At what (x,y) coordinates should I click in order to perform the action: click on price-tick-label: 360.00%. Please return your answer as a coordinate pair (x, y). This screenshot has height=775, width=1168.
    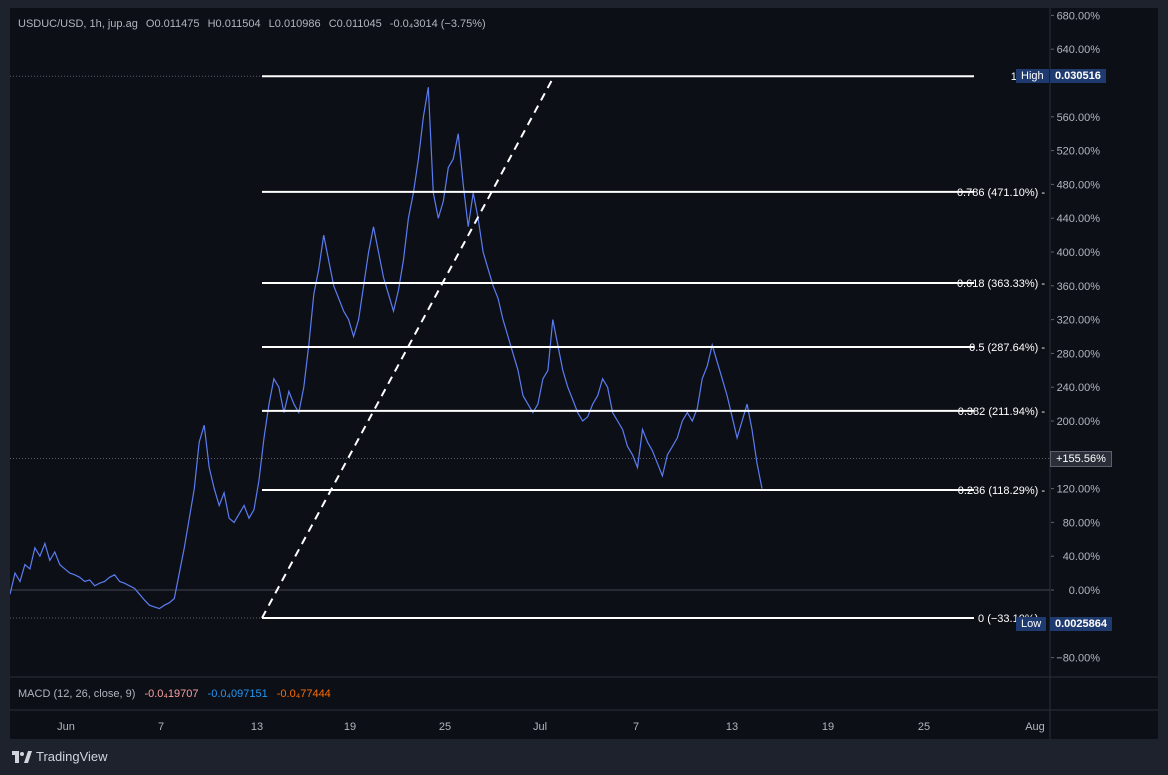
    Looking at the image, I should click on (1079, 287).